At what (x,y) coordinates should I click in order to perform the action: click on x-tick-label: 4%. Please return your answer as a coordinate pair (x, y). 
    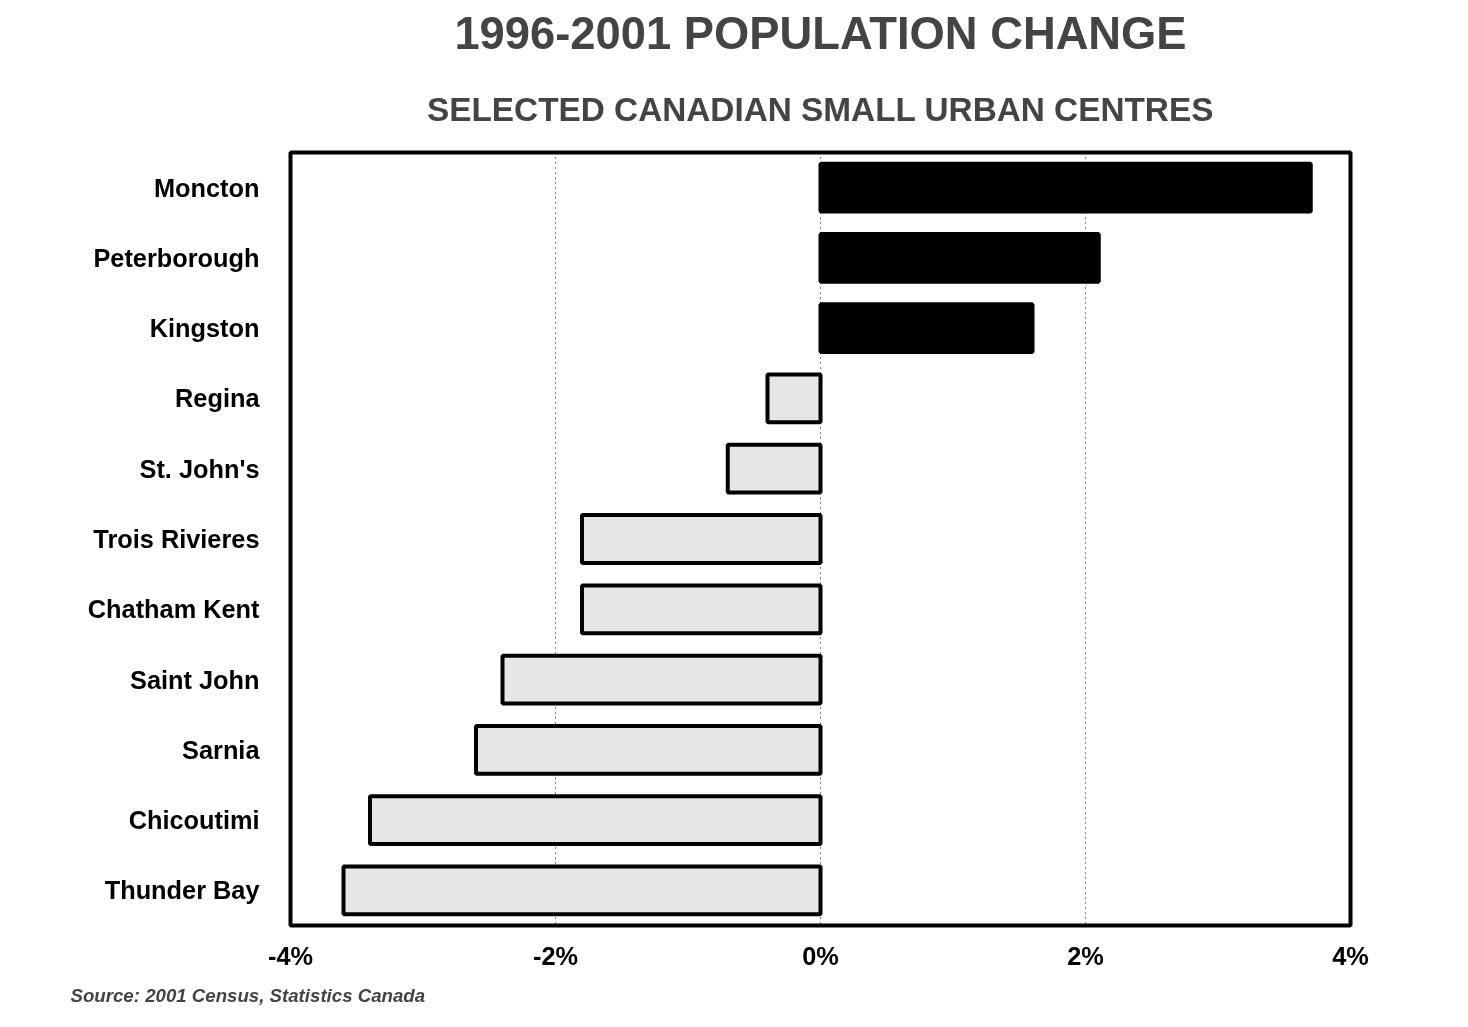
    Looking at the image, I should click on (1350, 955).